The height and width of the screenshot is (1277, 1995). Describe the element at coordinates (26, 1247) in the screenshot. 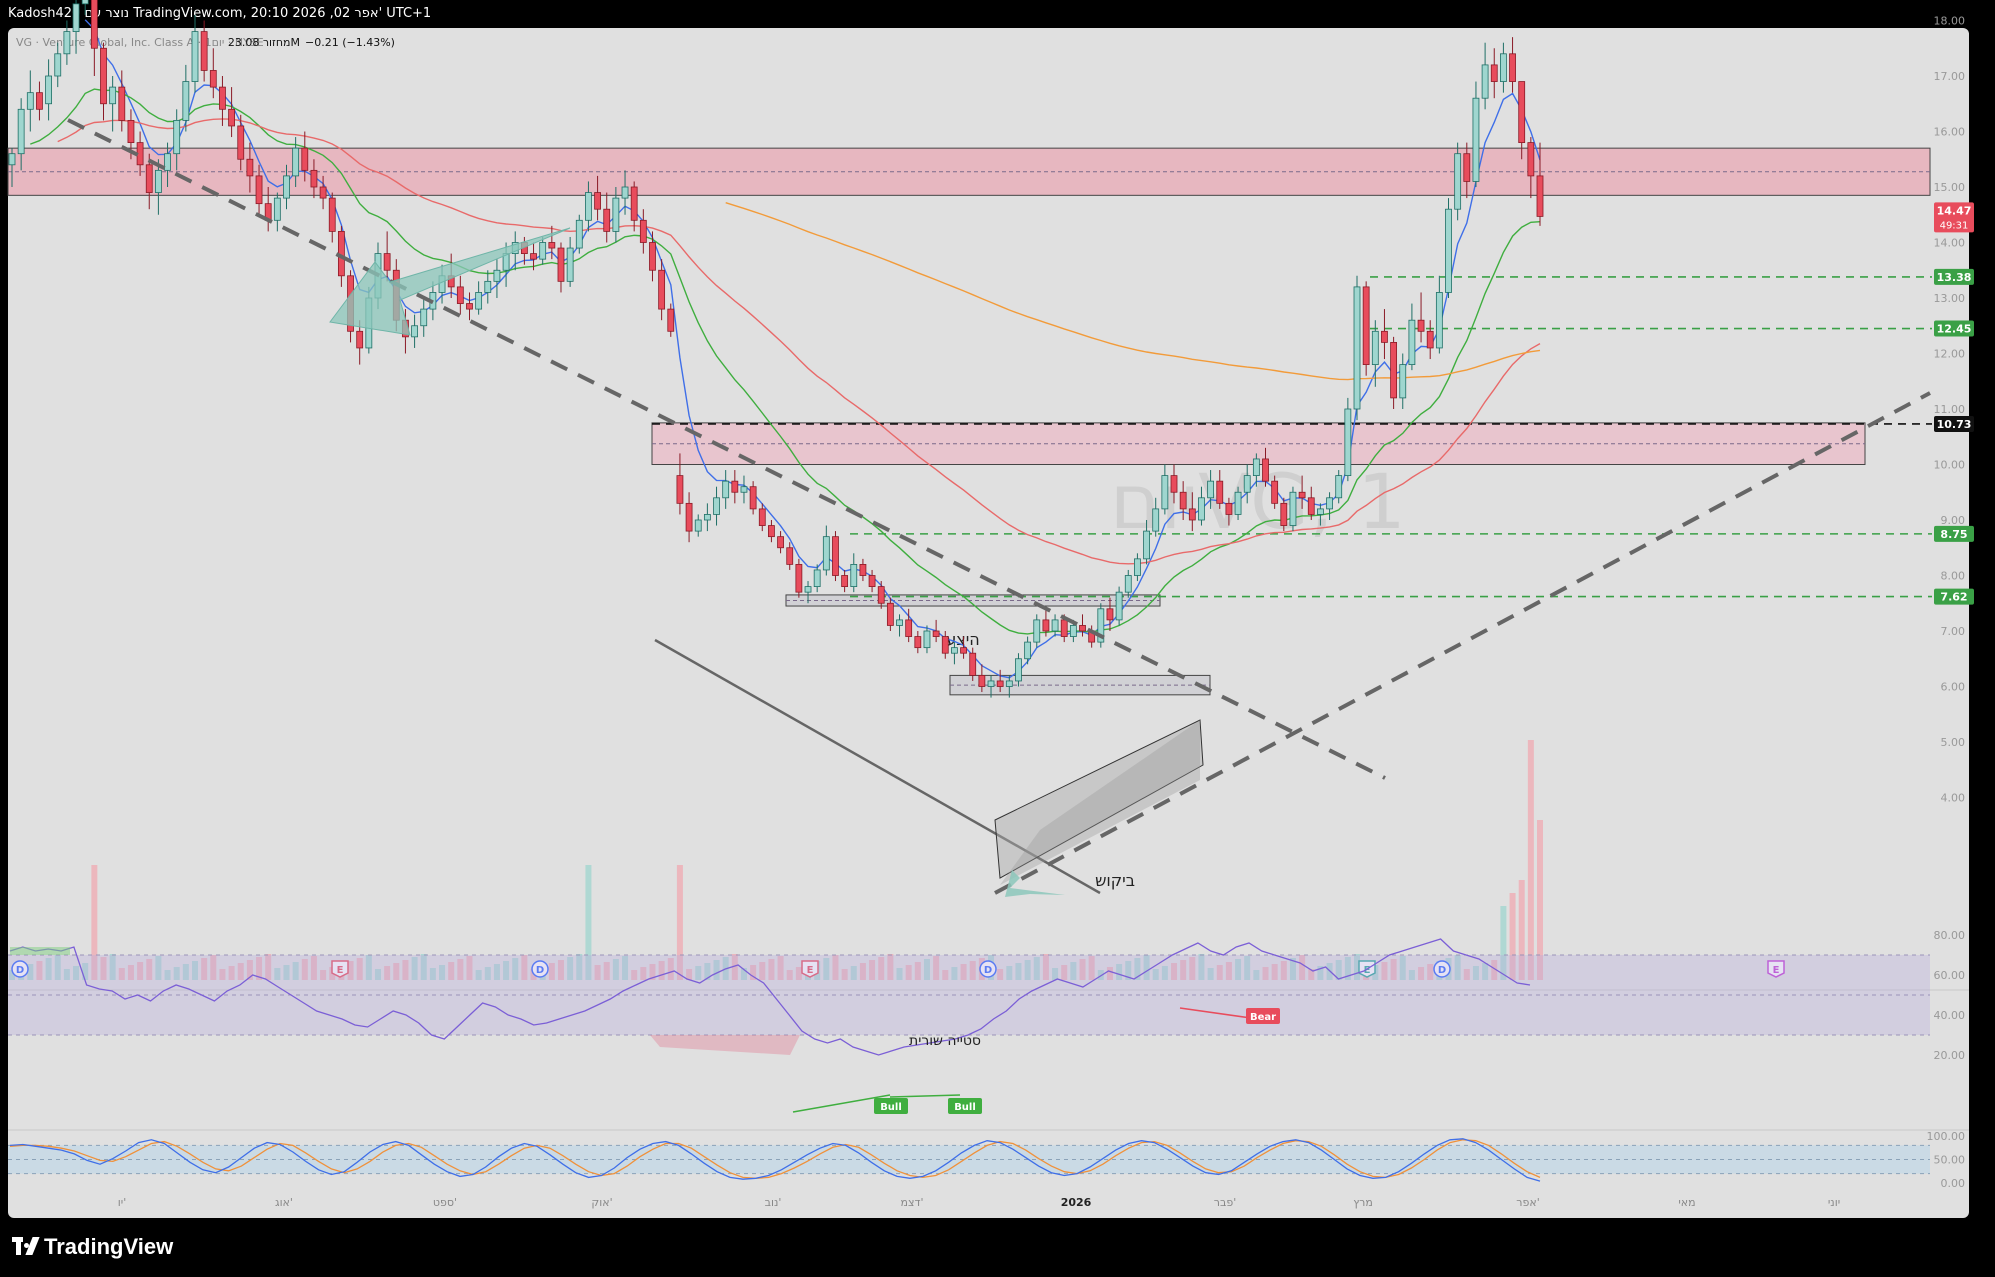

I see `tradingview-mark-icon` at that location.